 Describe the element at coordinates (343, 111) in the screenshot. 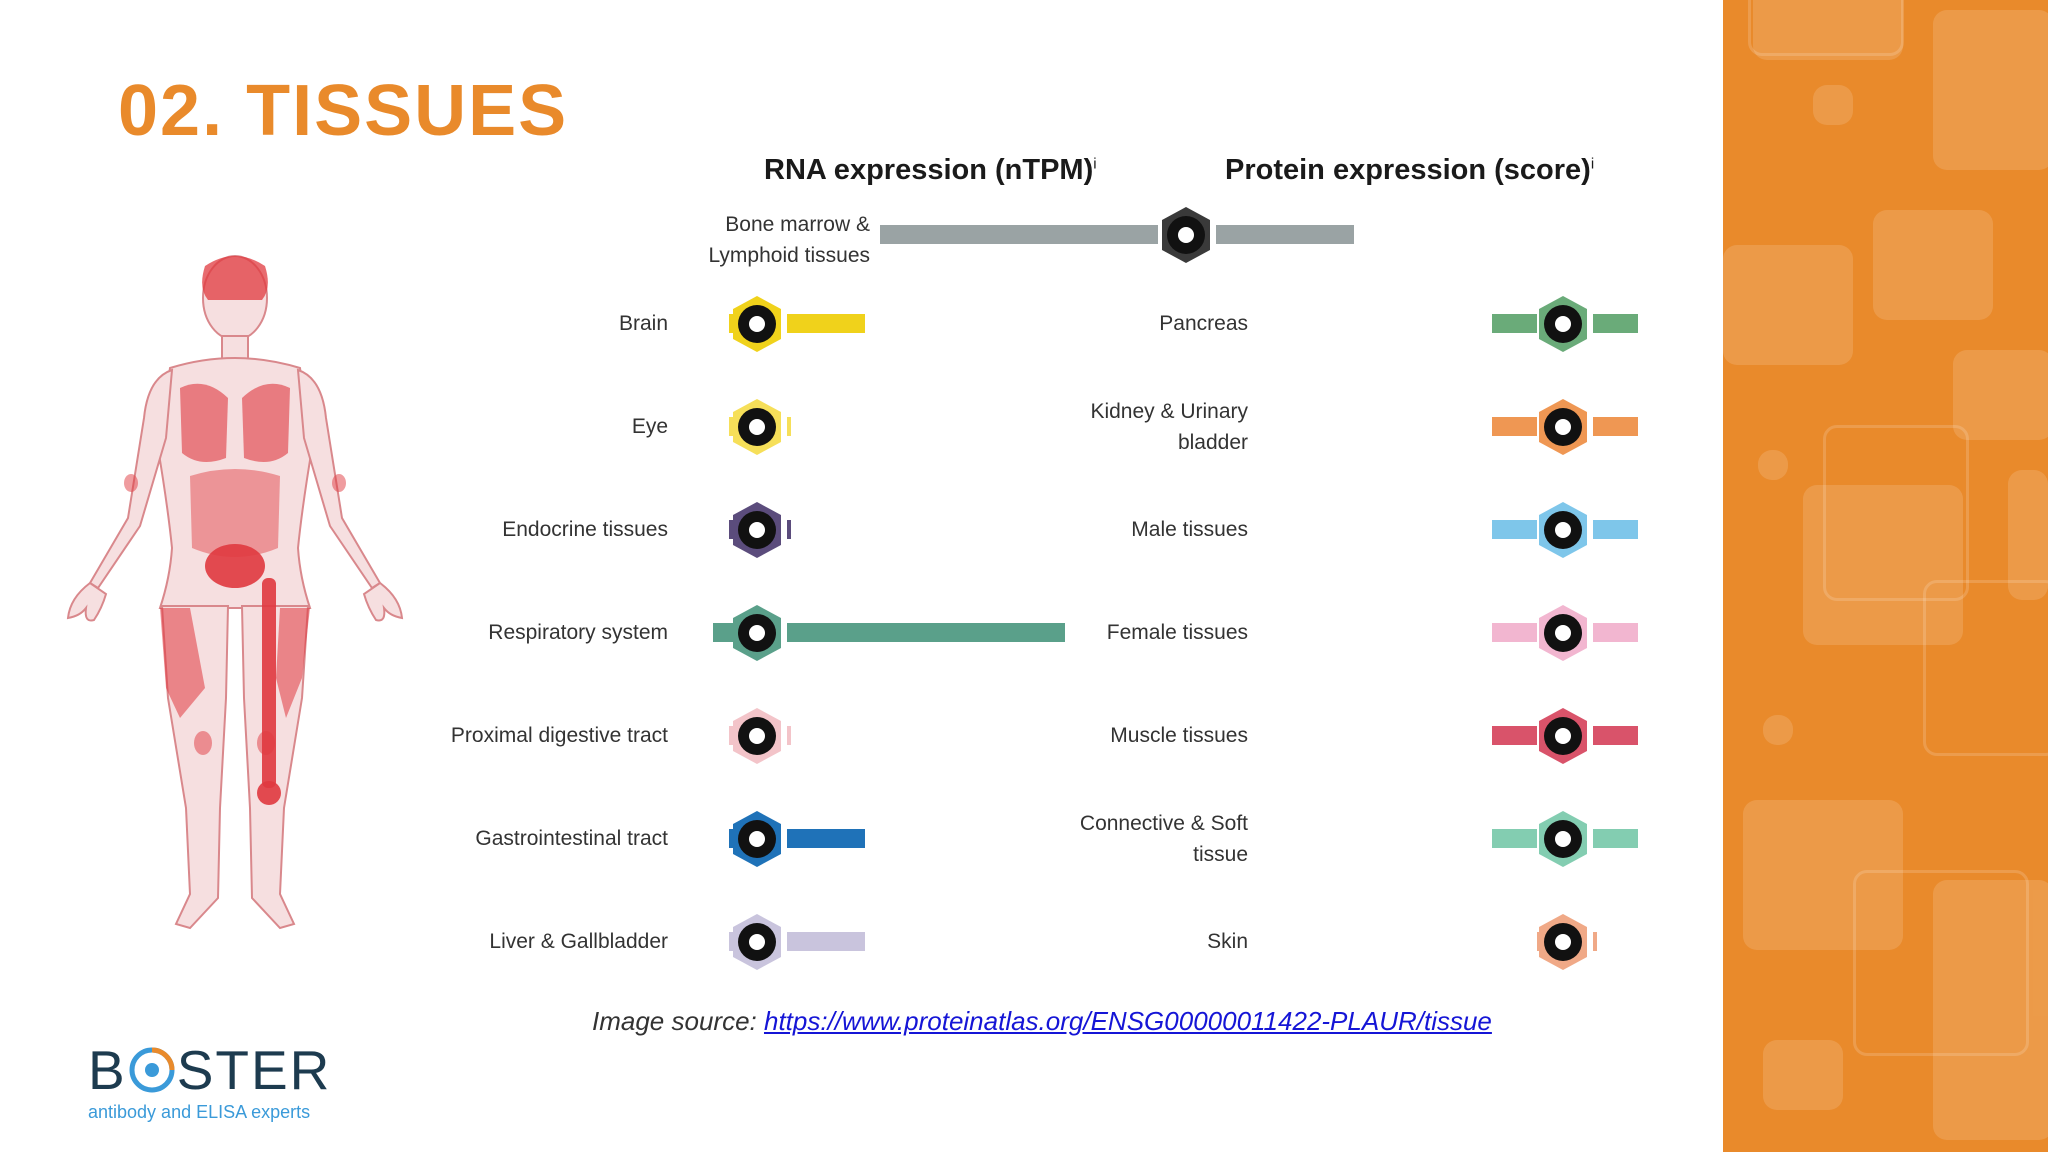

I see `slide-title: 02. TISSUES` at that location.